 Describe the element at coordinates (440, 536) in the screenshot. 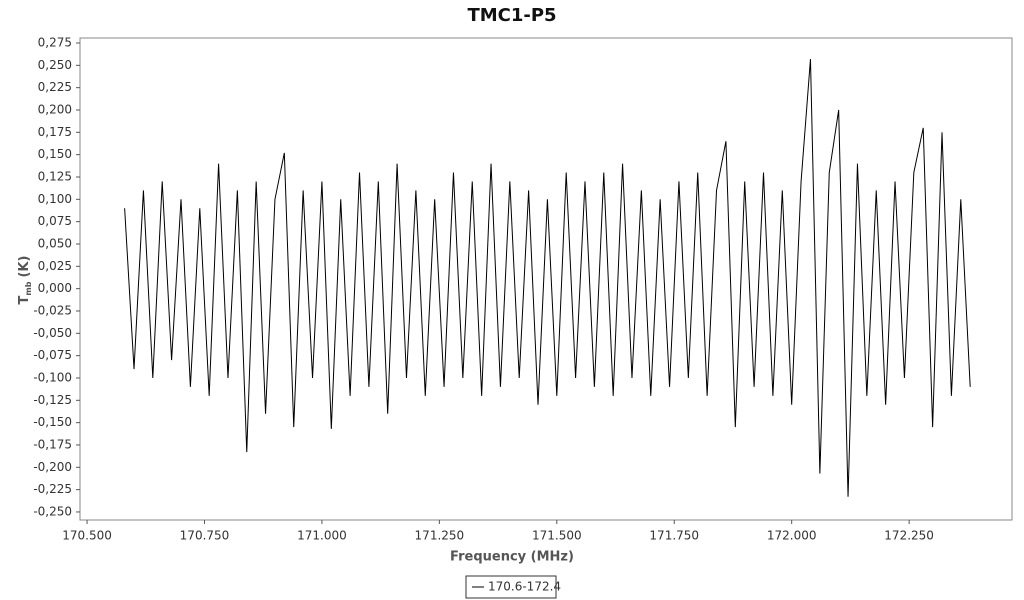

I see `x-tick-label: 171.250` at that location.